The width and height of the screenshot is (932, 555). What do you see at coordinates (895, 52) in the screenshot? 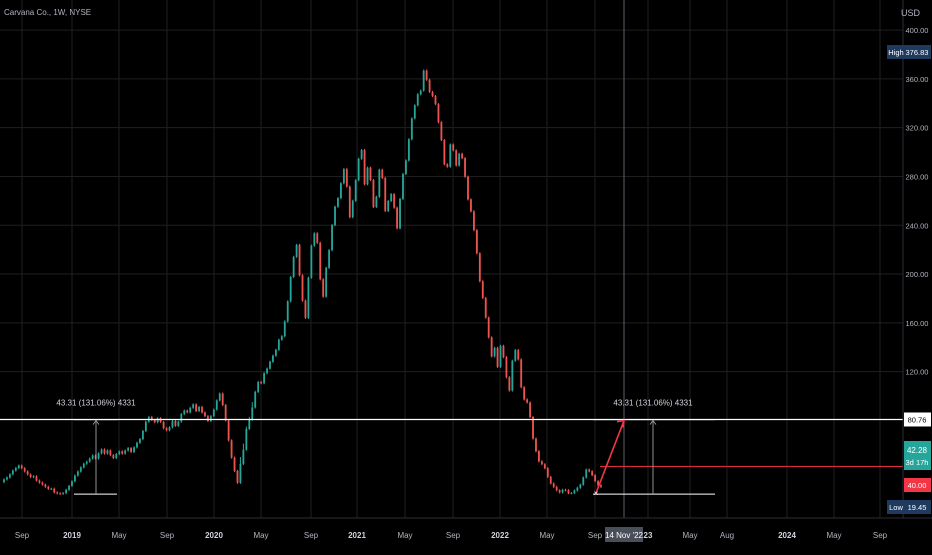
I see `high-price-tag-label: High` at bounding box center [895, 52].